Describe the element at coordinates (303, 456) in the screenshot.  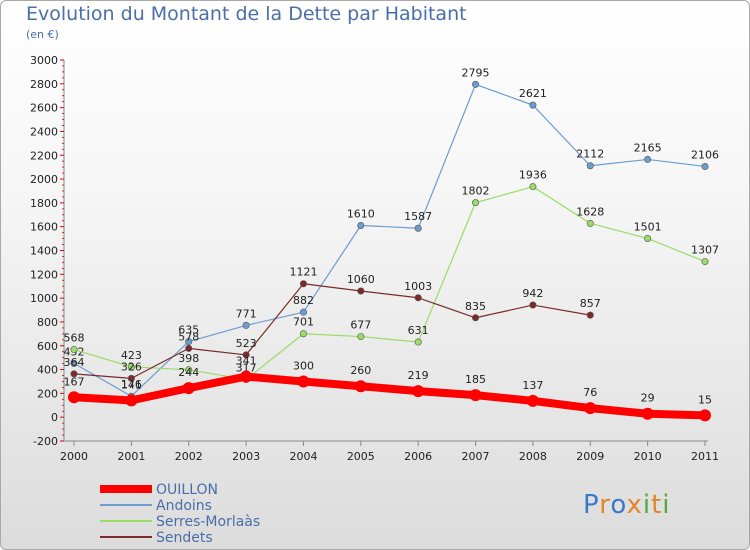
I see `x-tick-label: 2004` at that location.